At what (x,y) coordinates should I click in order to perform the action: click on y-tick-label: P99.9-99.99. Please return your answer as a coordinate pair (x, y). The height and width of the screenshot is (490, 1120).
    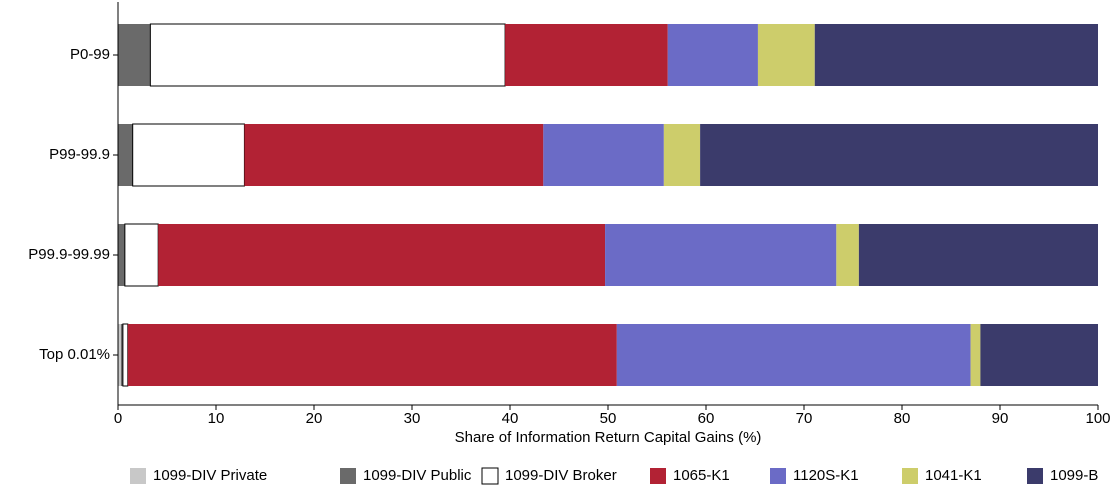
    Looking at the image, I should click on (69, 254).